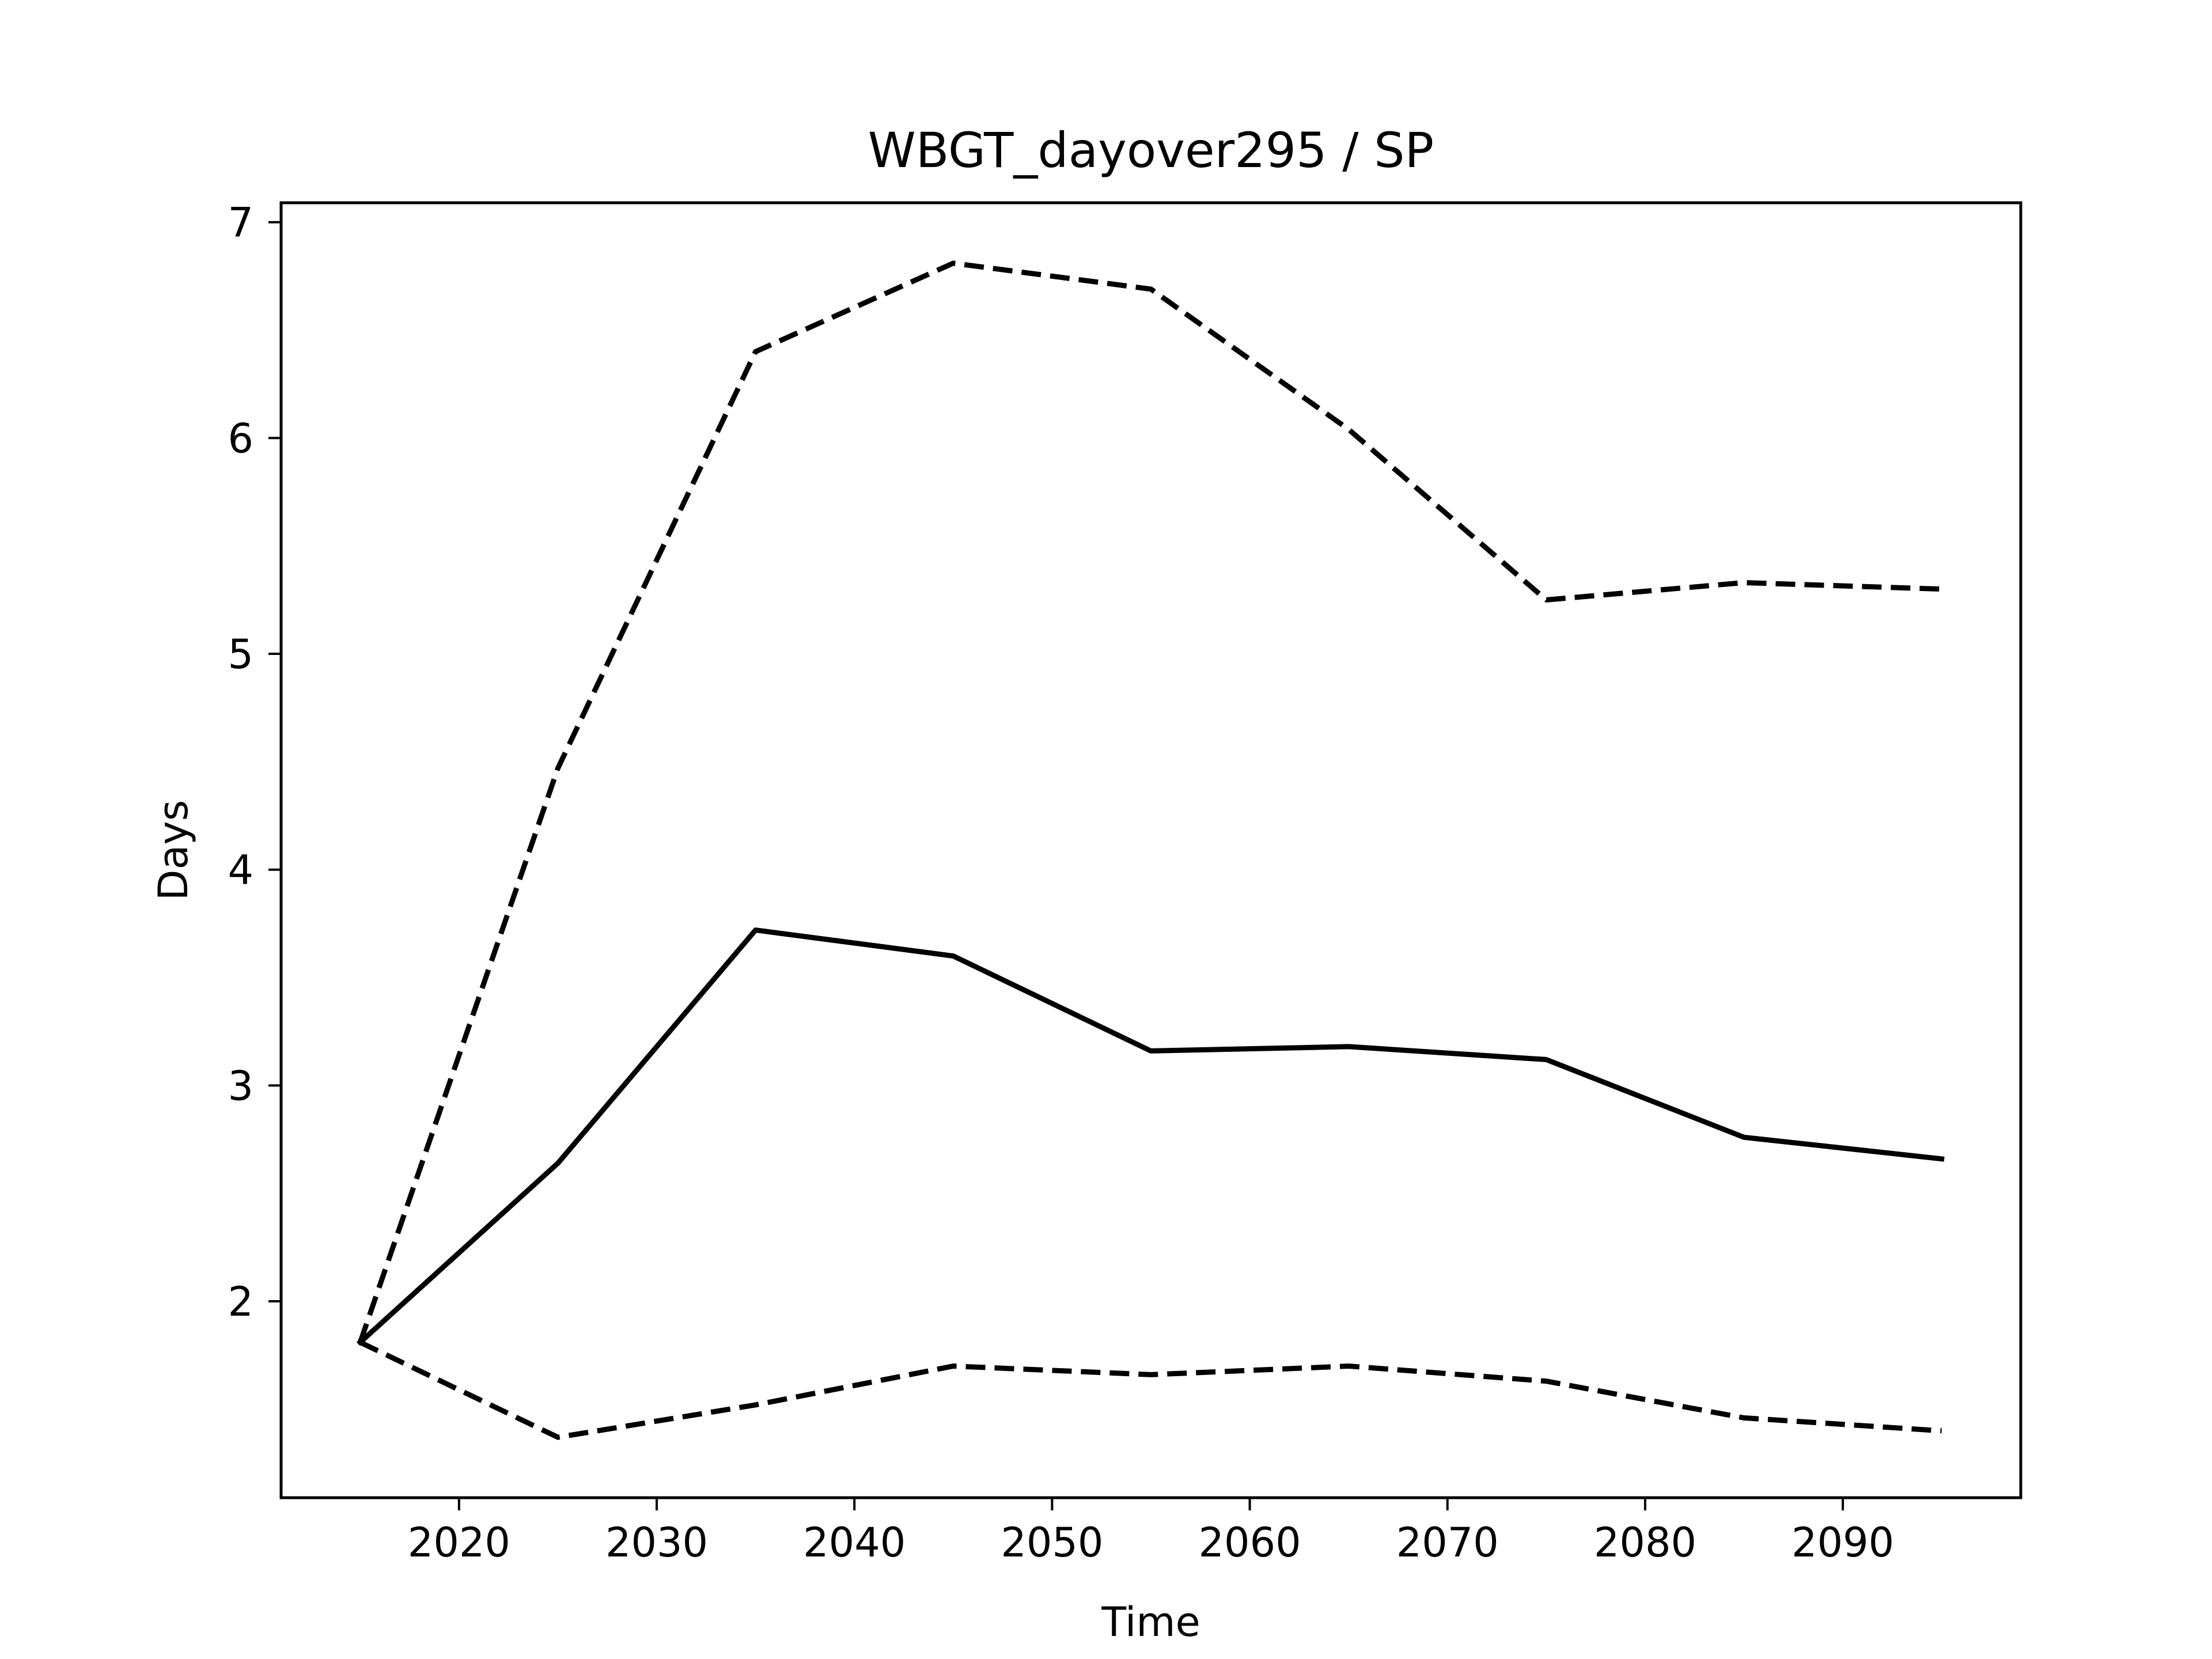  Describe the element at coordinates (254, 762) in the screenshot. I see `y-axis-ticks: 2 3 4 5 6 7` at that location.